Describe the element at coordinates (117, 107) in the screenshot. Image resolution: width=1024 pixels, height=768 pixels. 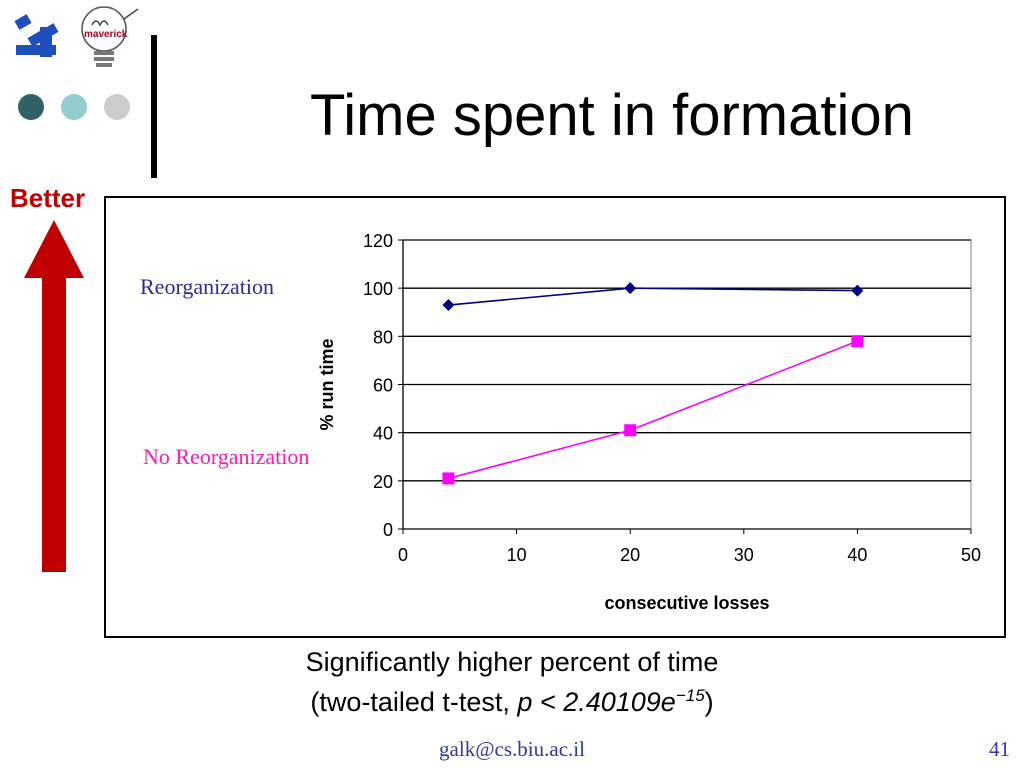
I see `decor-dot-gray` at that location.